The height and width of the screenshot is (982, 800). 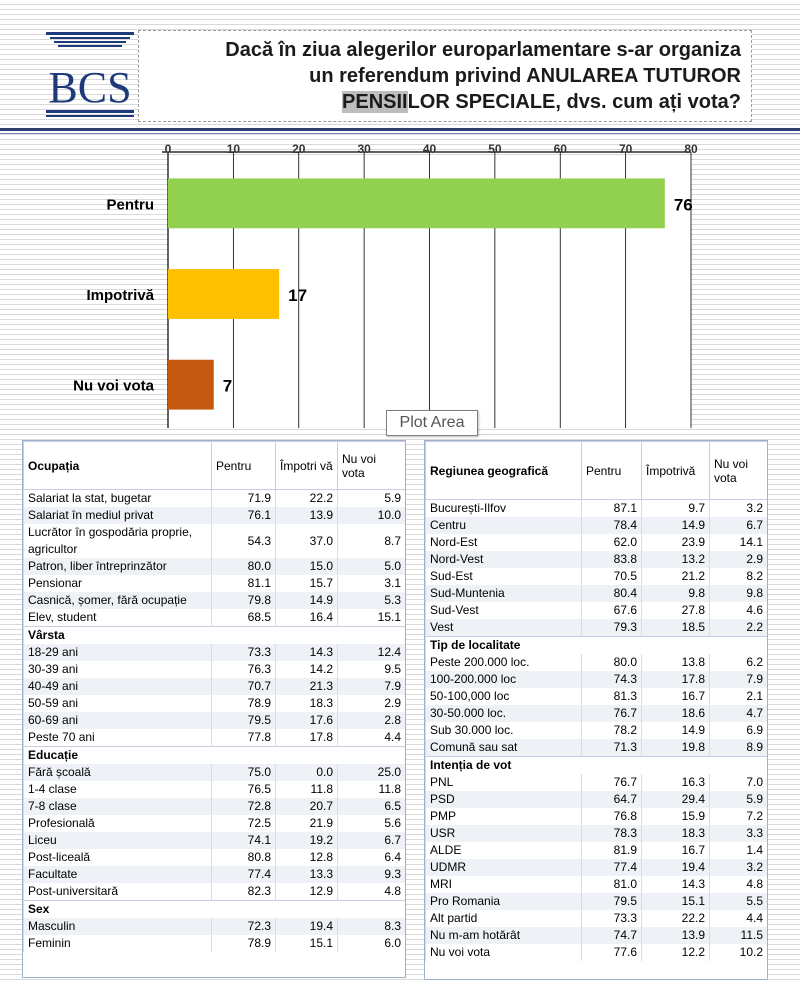 I want to click on value-impotriva: 19.2, so click(x=306, y=840).